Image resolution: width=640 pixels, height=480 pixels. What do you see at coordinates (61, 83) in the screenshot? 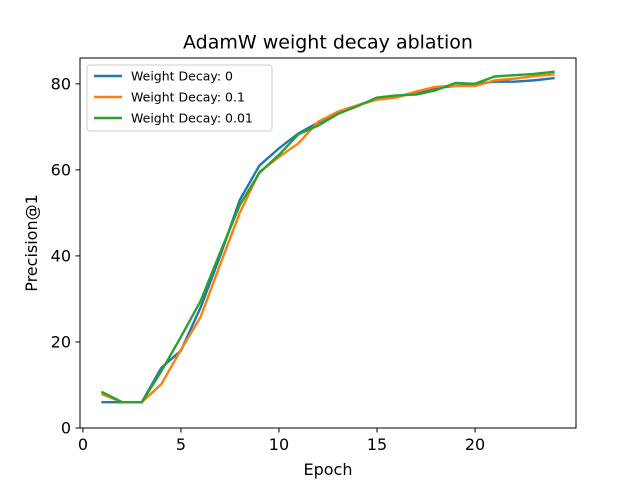
I see `y-tick-label-4: 80` at bounding box center [61, 83].